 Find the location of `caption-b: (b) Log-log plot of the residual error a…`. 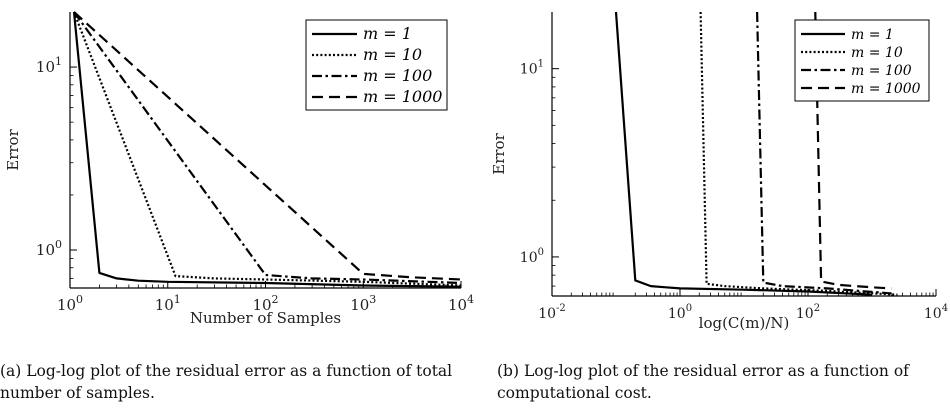

caption-b: (b) Log-log plot of the residual error a… is located at coordinates (703, 382).